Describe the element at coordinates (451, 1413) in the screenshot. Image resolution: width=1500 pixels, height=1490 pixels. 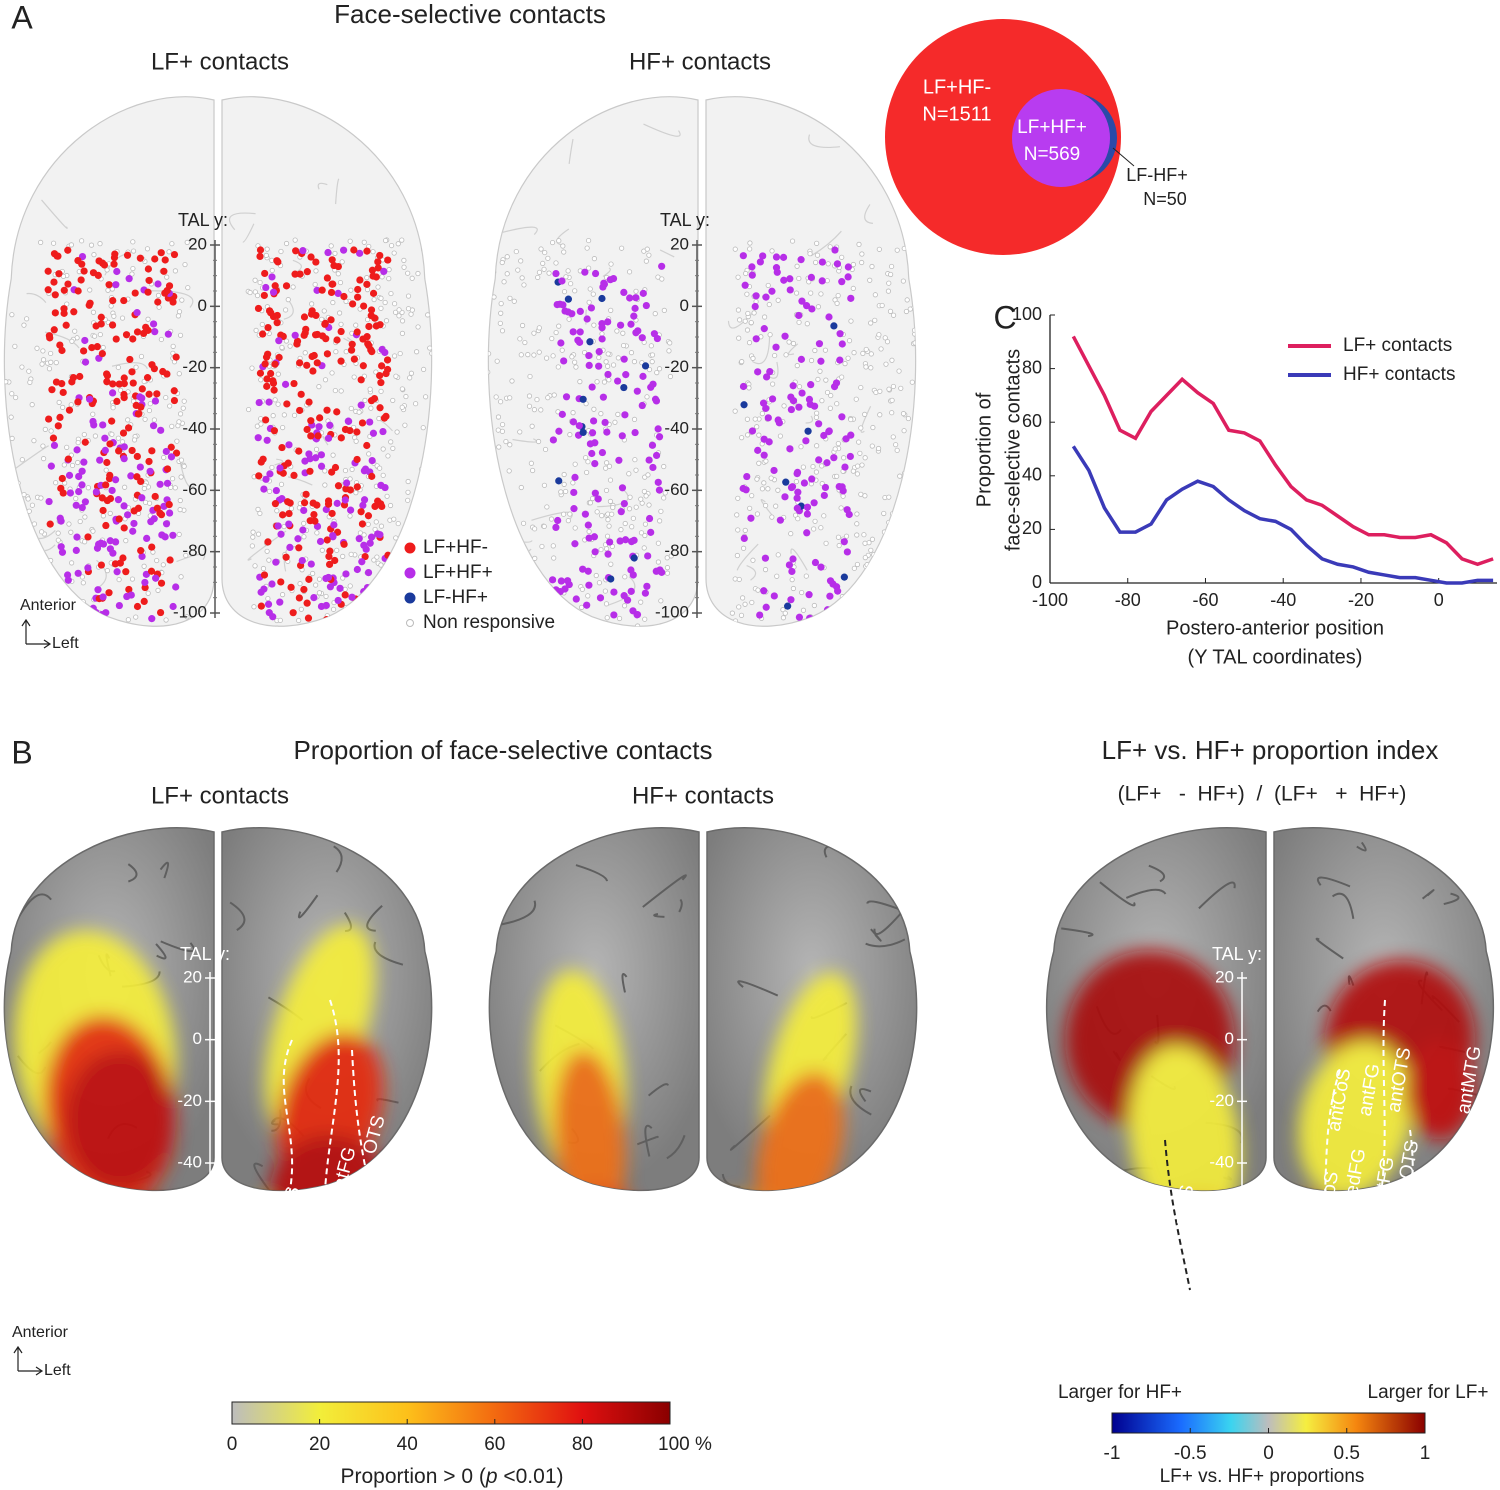
I see `colorbar` at that location.